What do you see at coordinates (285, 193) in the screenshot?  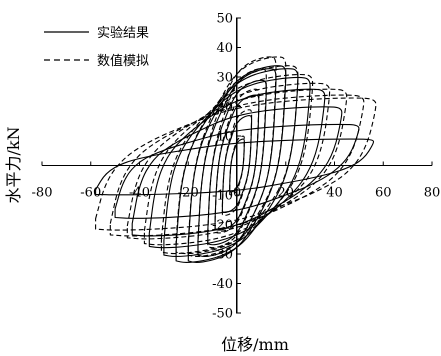 I see `x-tick-label: 20` at bounding box center [285, 193].